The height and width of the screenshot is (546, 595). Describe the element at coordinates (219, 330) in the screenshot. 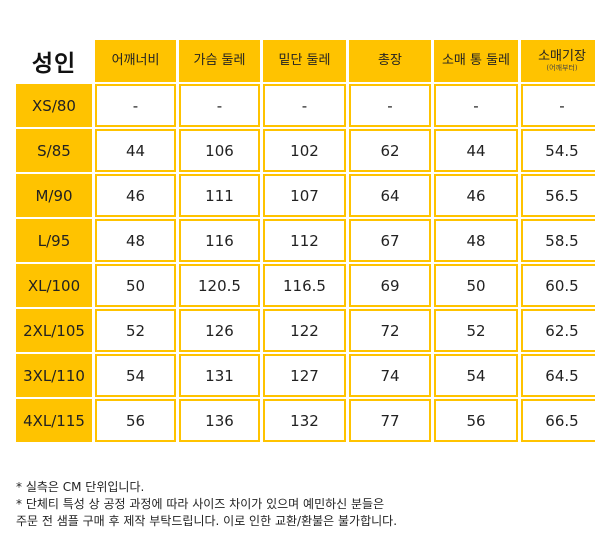

I see `table-cell: 126` at that location.